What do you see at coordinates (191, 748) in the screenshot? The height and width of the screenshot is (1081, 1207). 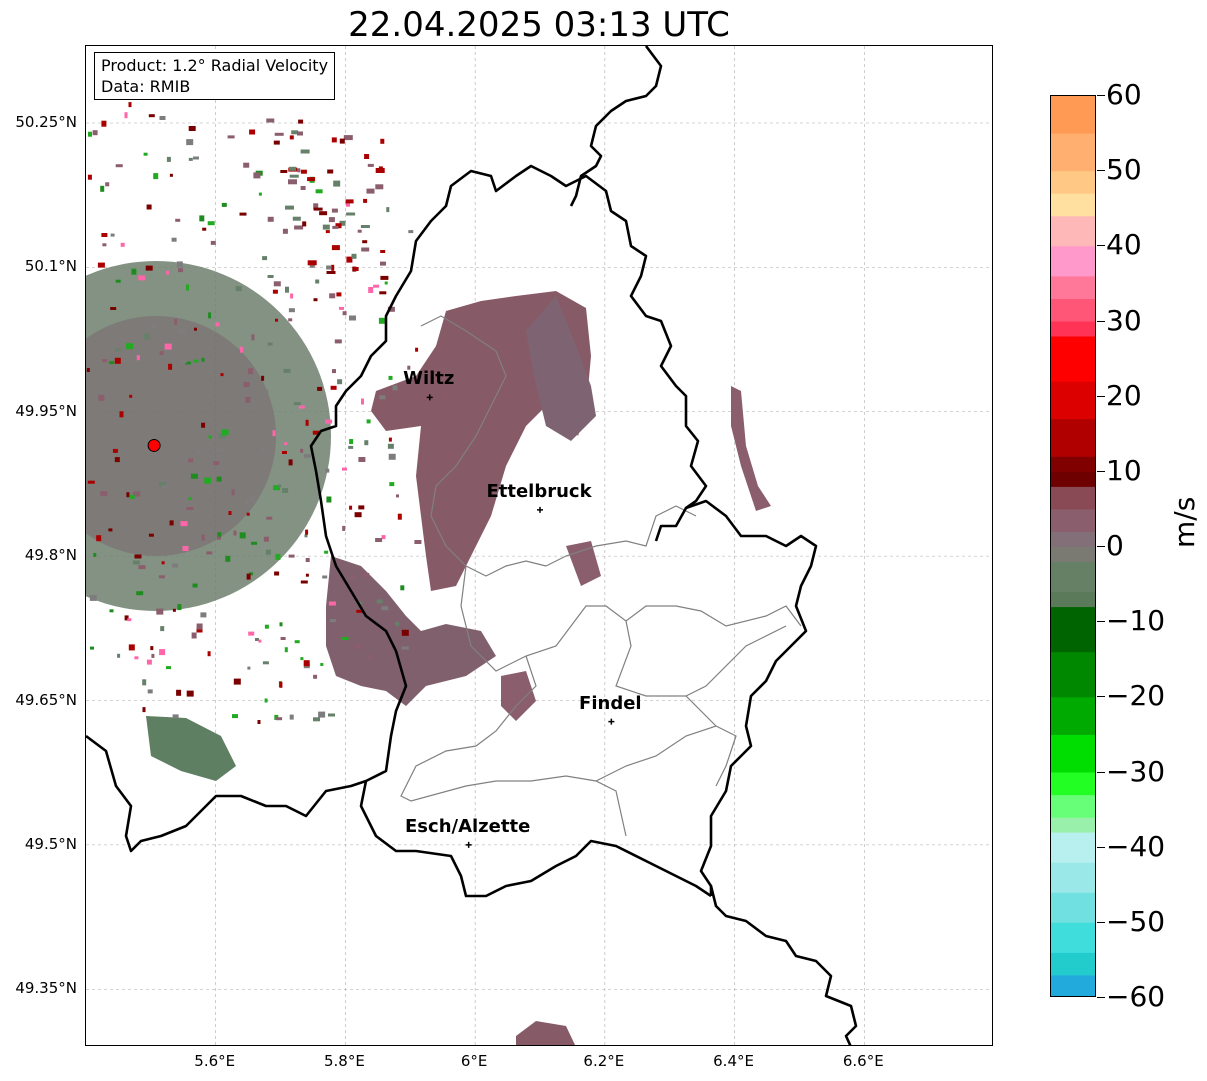 I see `echo-cell-green` at bounding box center [191, 748].